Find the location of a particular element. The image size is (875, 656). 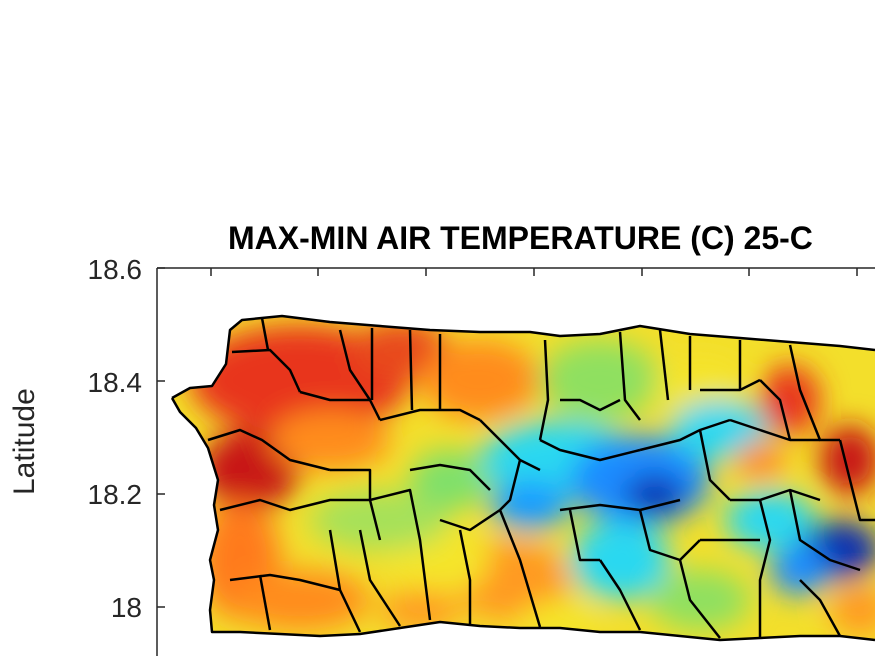

y-tick-label-18-6: 18.6 is located at coordinates (115, 269).